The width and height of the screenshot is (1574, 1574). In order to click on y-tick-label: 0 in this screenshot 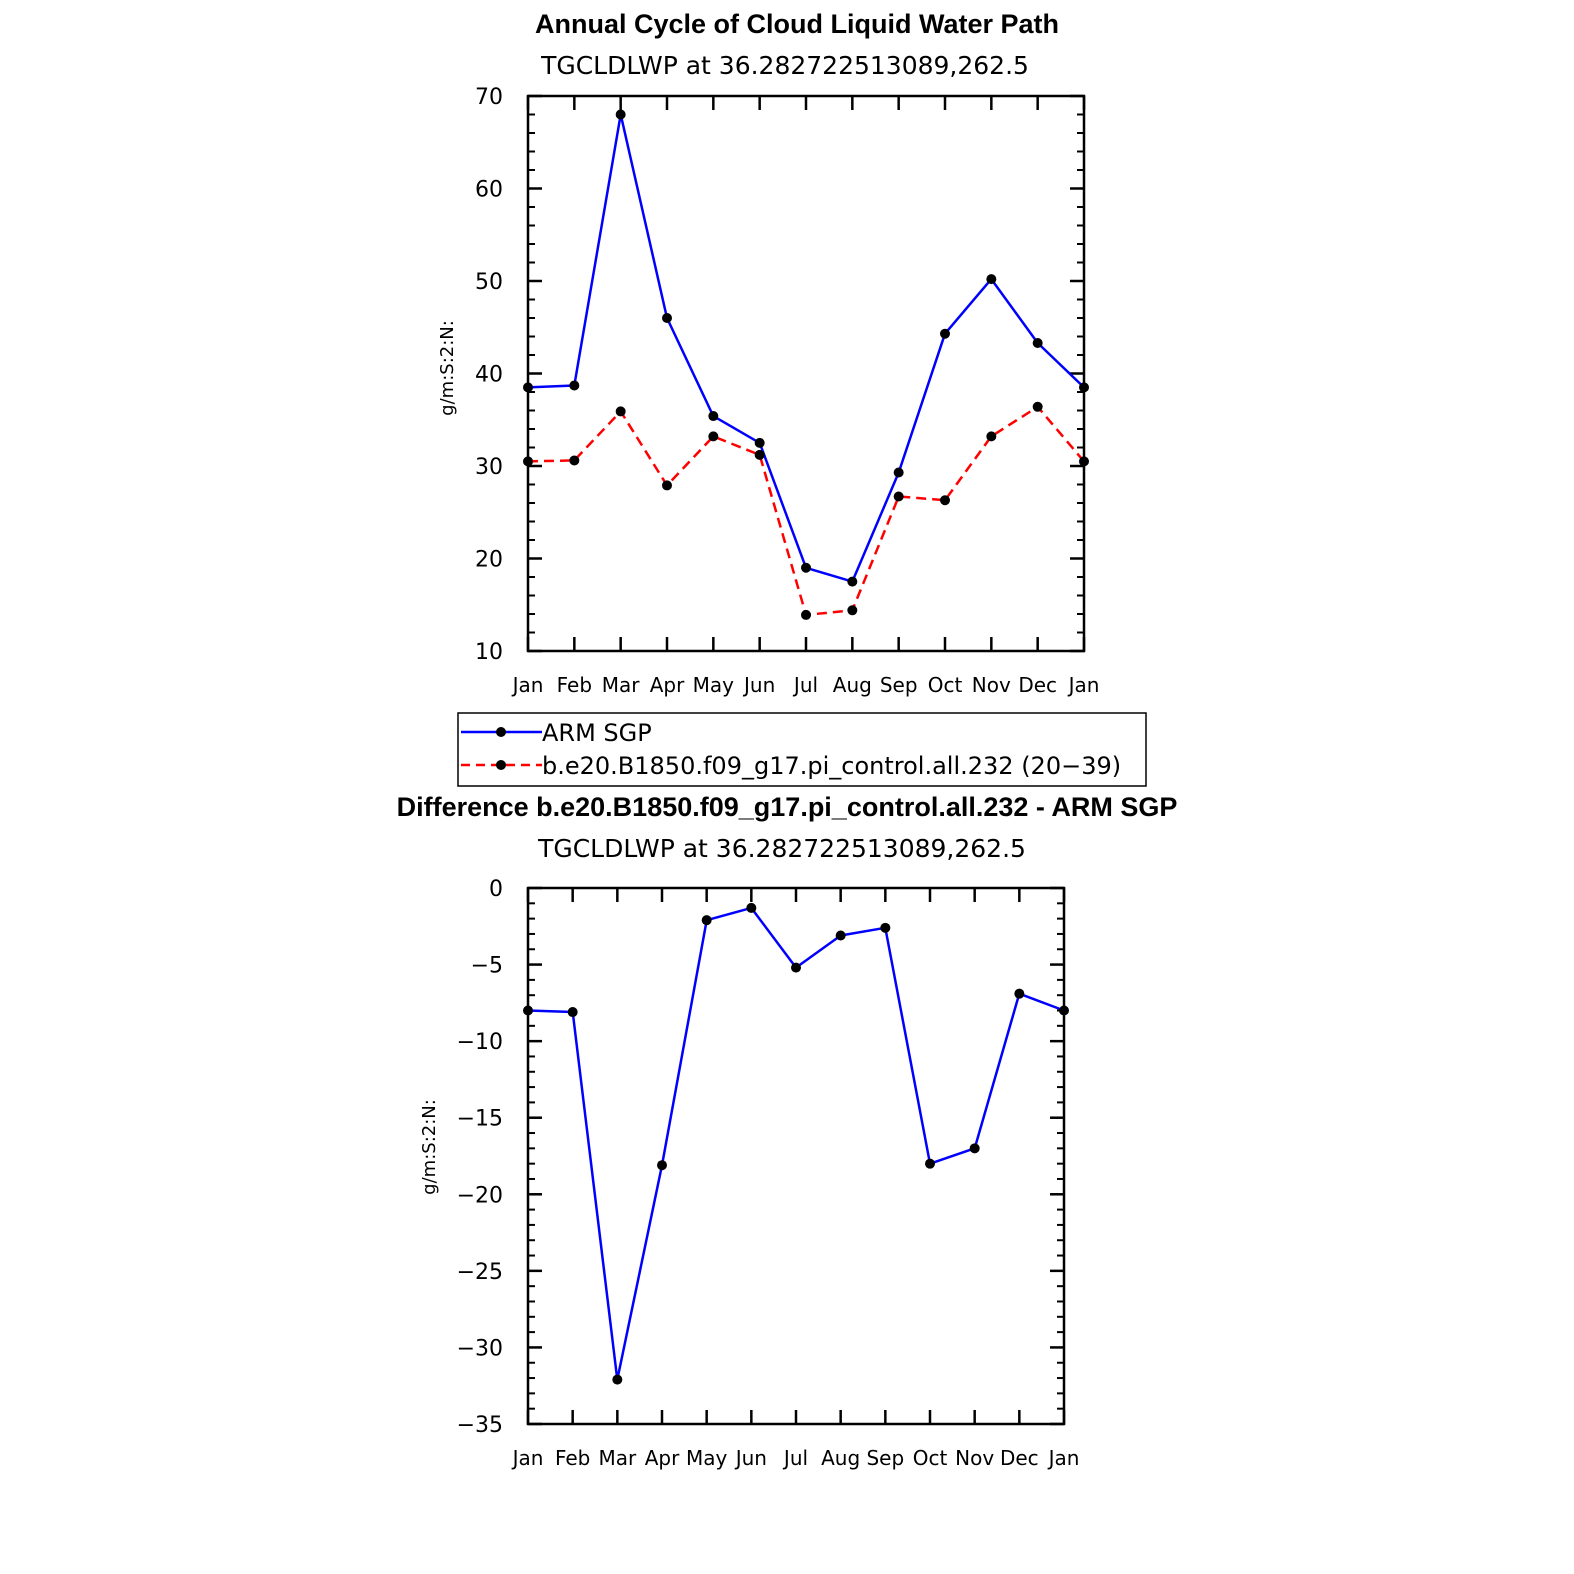, I will do `click(496, 889)`.